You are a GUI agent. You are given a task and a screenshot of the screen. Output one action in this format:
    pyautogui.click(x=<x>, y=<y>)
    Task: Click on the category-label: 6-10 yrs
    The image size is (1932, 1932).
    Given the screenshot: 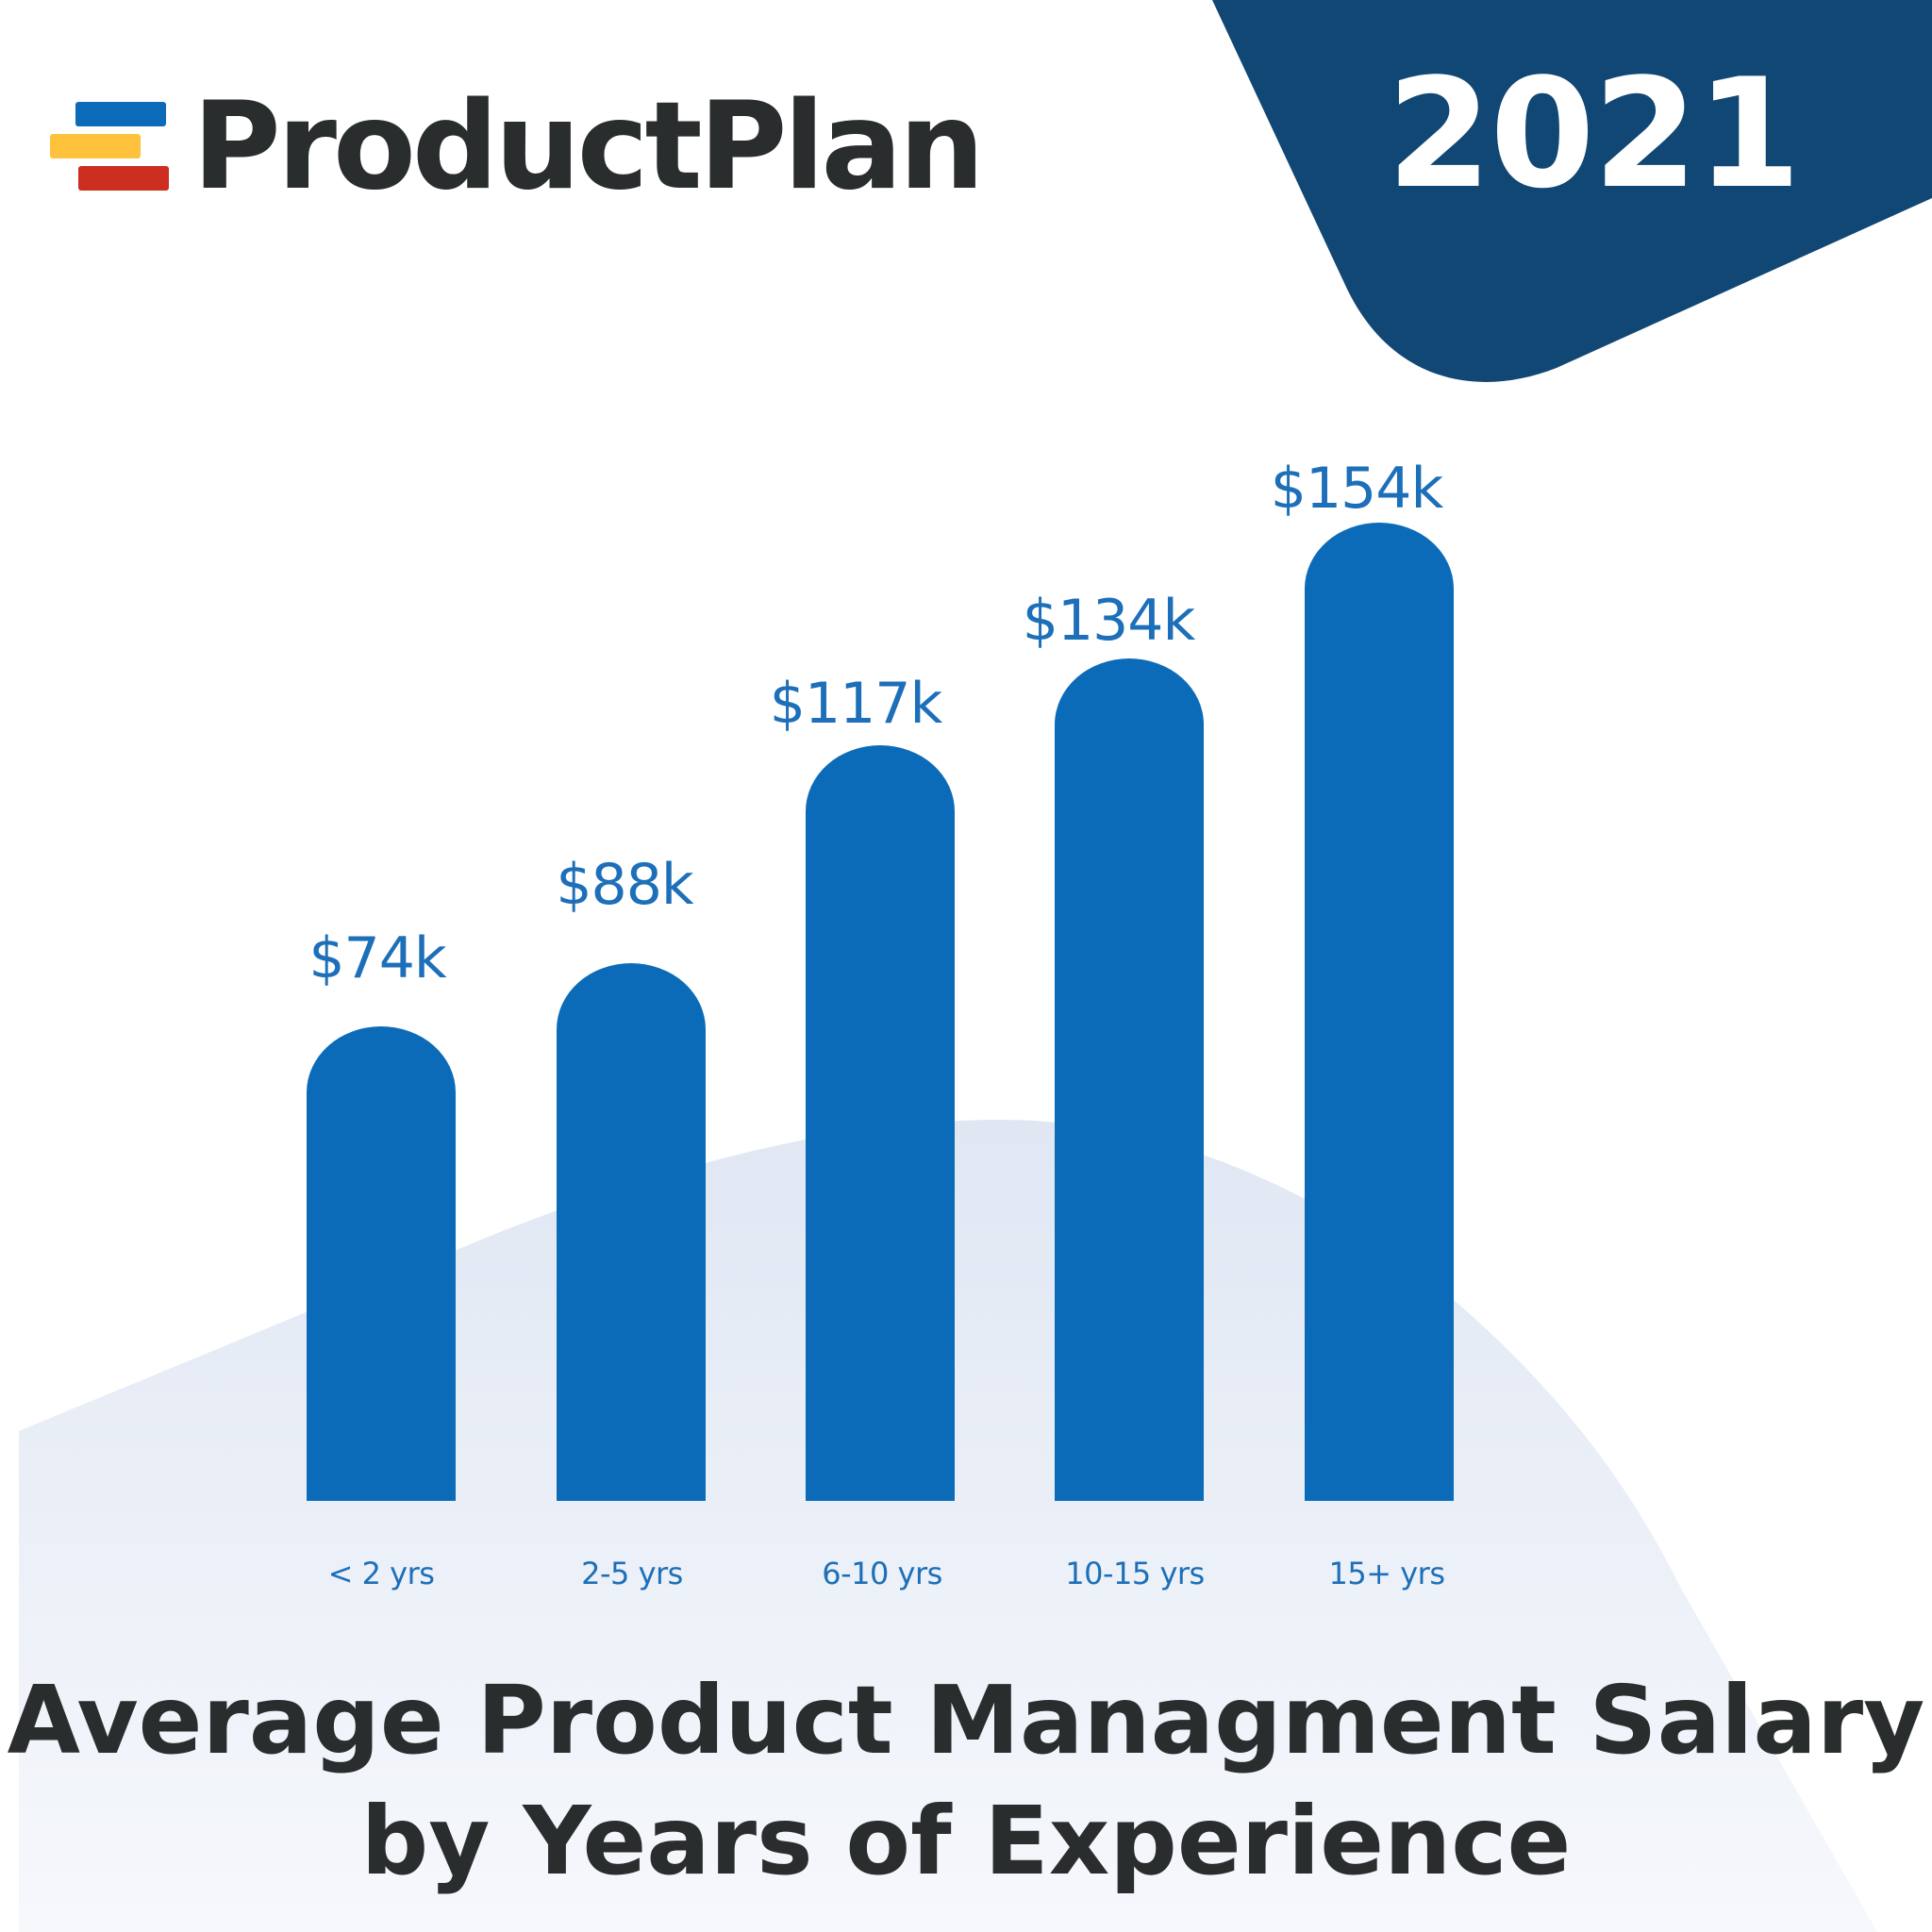 What is the action you would take?
    pyautogui.click(x=882, y=1574)
    